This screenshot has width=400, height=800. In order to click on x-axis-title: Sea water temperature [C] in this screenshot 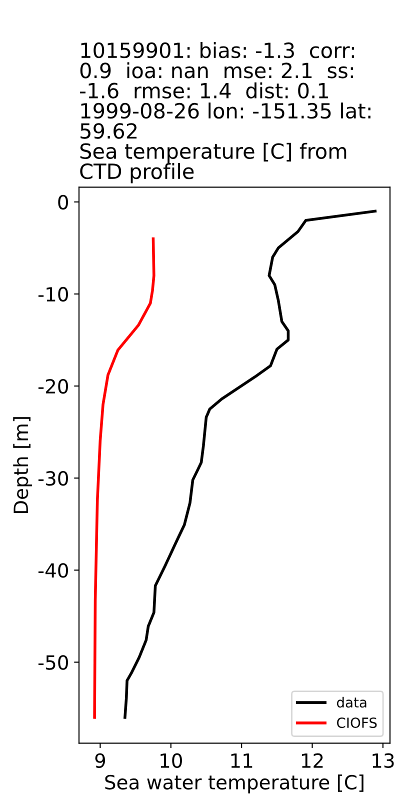, I will do `click(234, 784)`.